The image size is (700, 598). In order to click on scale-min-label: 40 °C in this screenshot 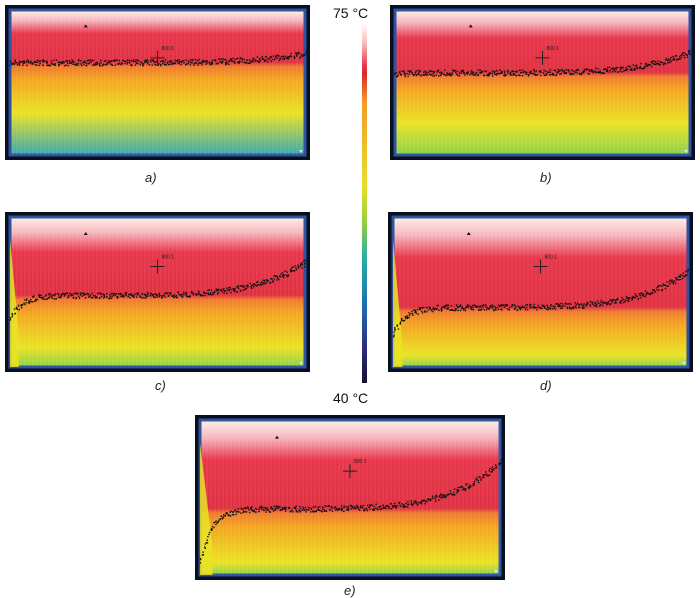, I will do `click(351, 398)`.